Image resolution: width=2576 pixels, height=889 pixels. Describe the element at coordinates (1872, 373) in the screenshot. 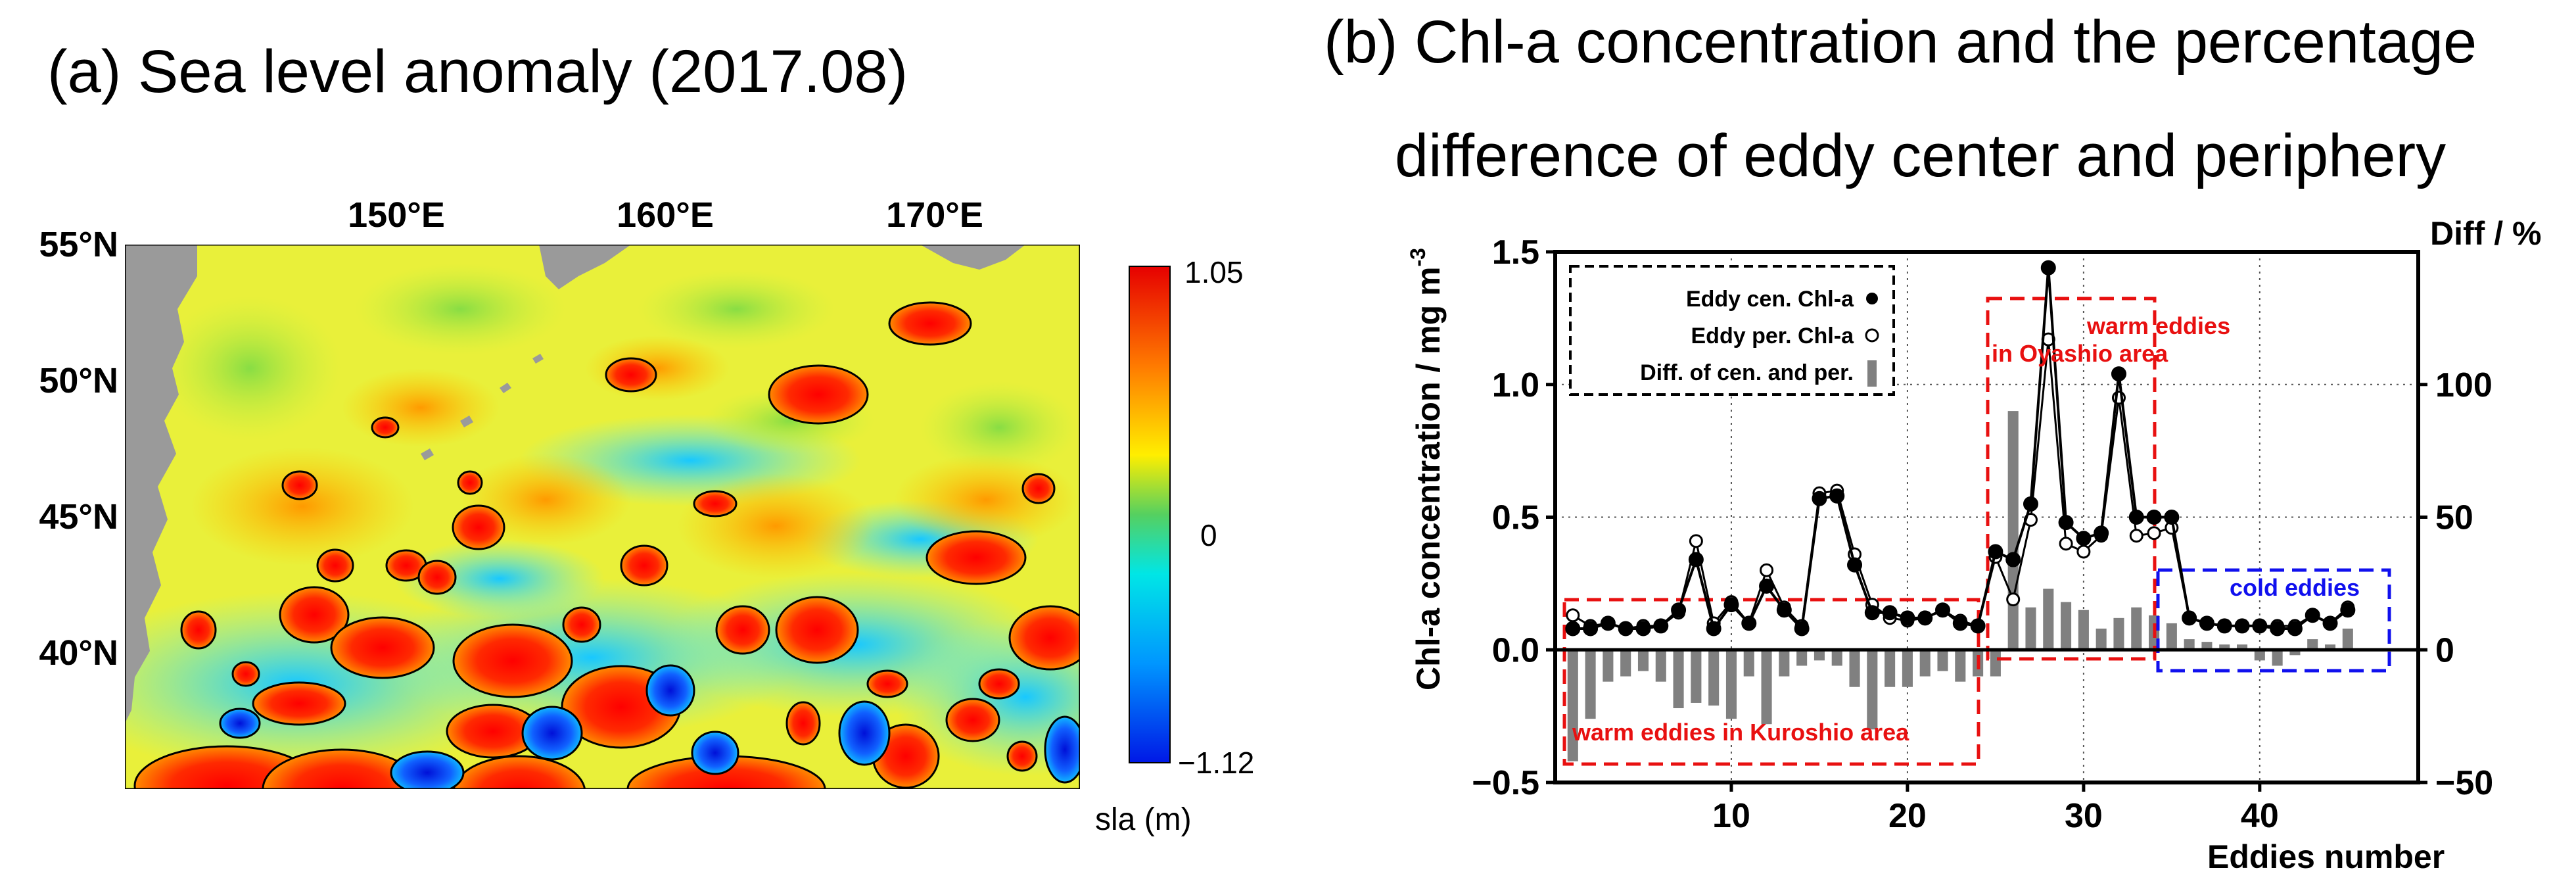

I see `legend-marker-diff` at that location.